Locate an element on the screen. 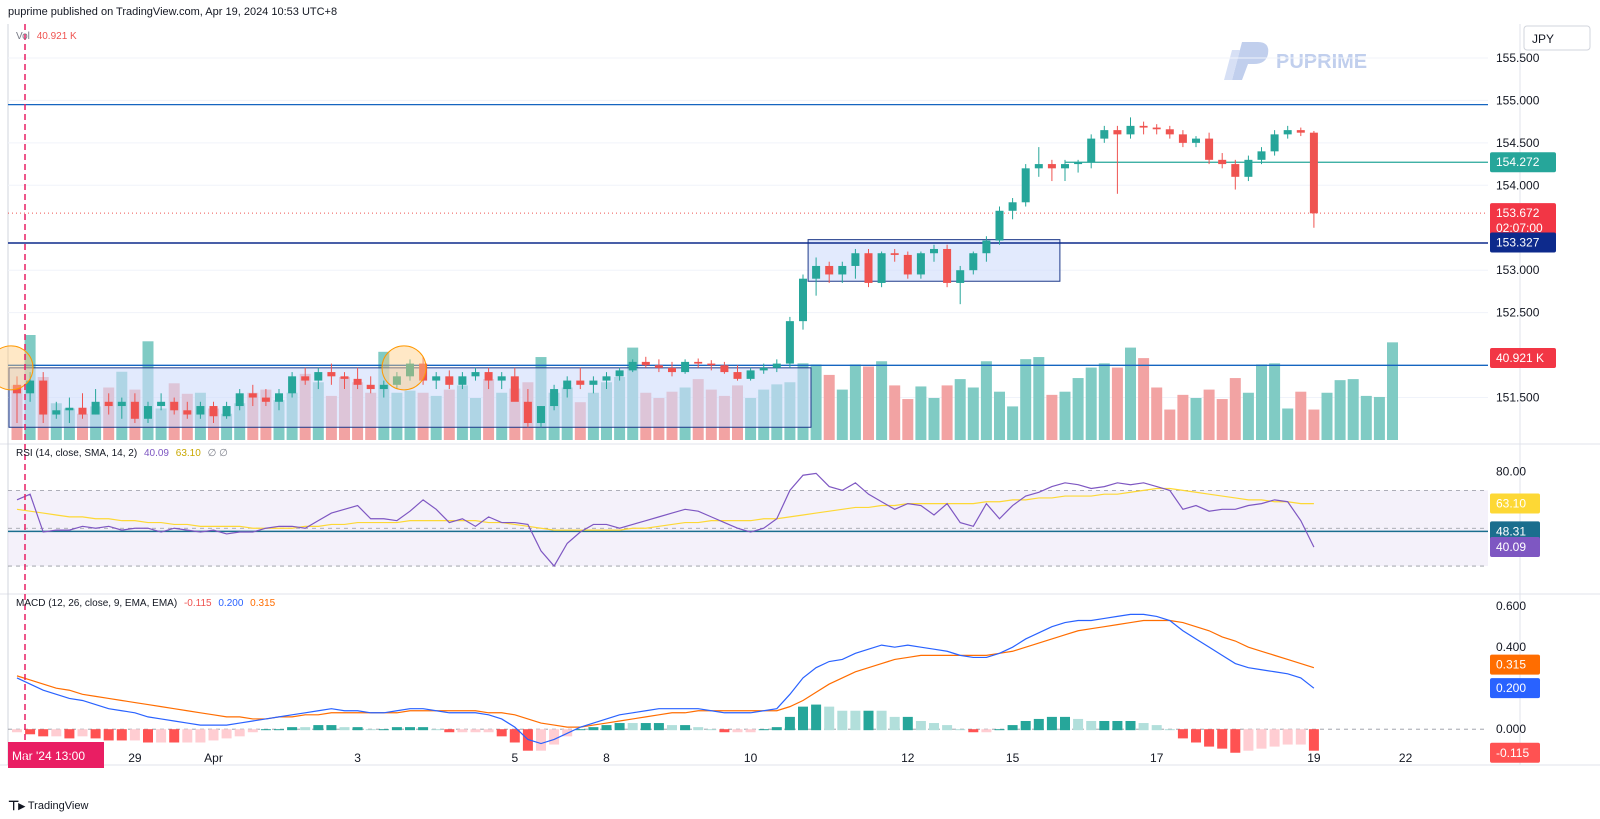 The width and height of the screenshot is (1600, 819). footer-brand: TradingView is located at coordinates (58, 806).